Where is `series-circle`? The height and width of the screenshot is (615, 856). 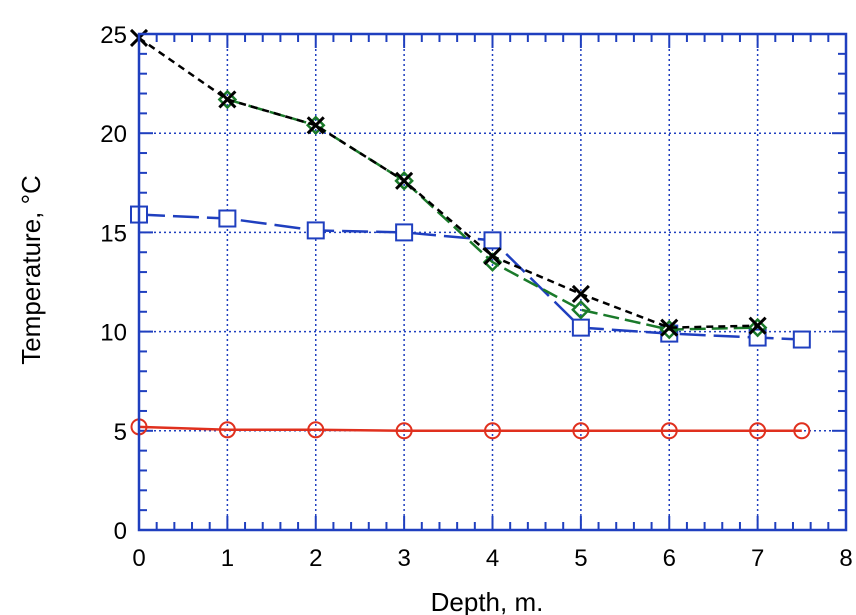 series-circle is located at coordinates (470, 429).